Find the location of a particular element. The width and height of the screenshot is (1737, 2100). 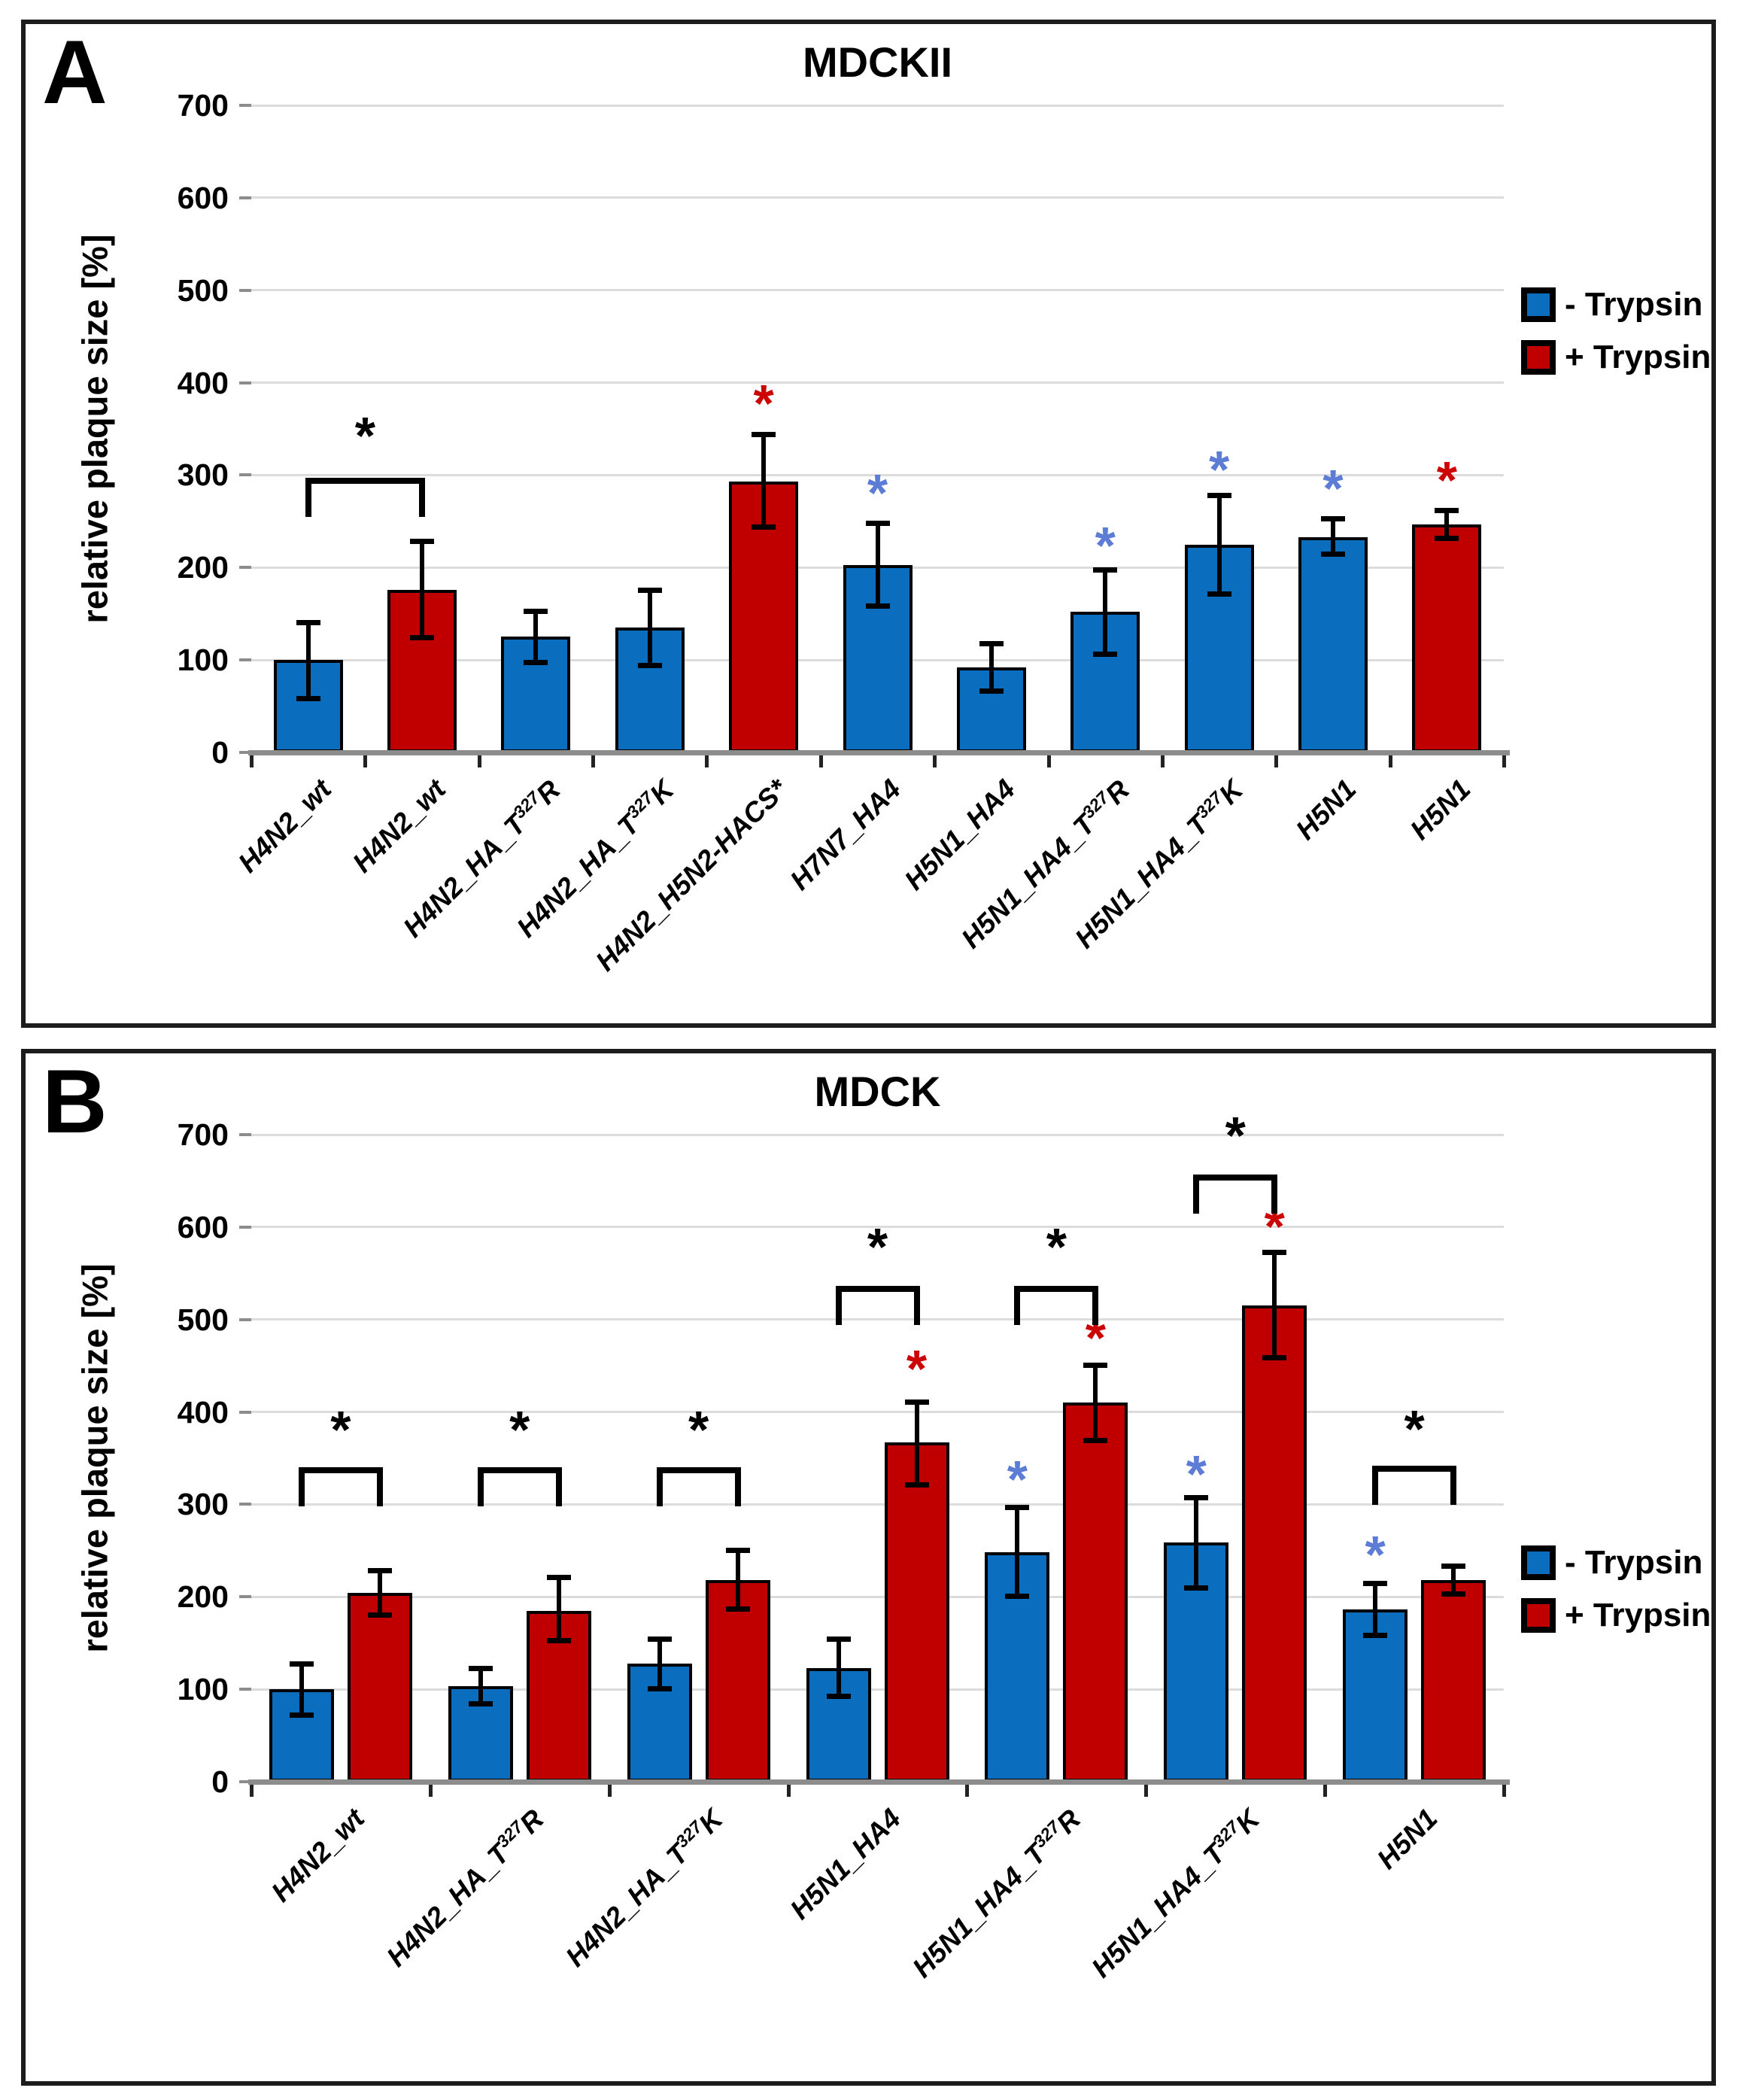

x-tick-label: H4N2_H5N2-HACS* is located at coordinates (691, 875).